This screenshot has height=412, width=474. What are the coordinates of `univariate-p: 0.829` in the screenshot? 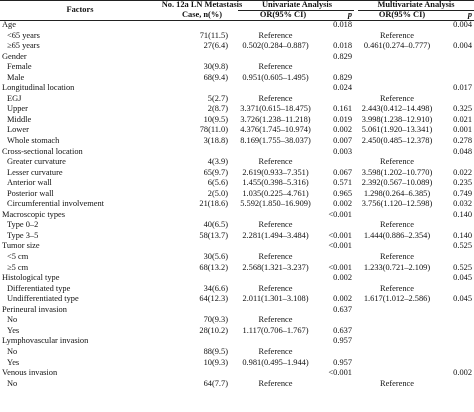 It's located at (342, 56).